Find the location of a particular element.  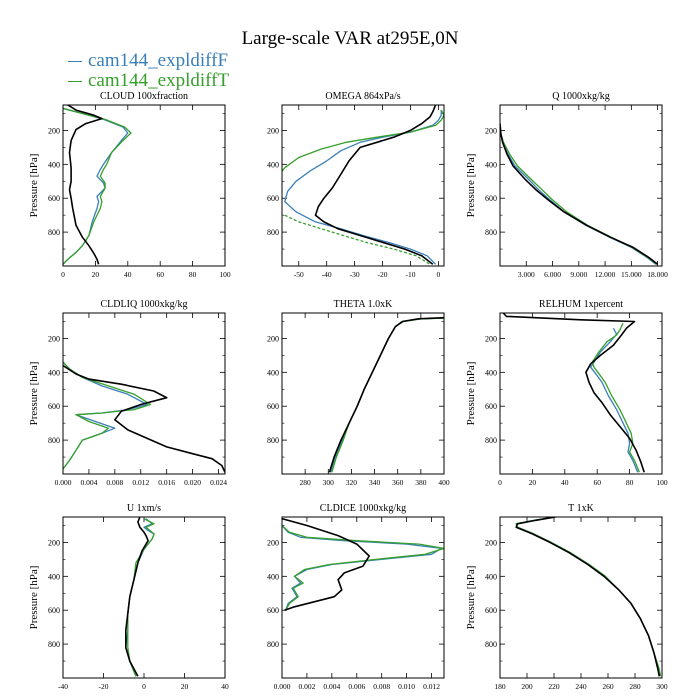

panel-title: OMEGA 864xPa/s is located at coordinates (362, 96).